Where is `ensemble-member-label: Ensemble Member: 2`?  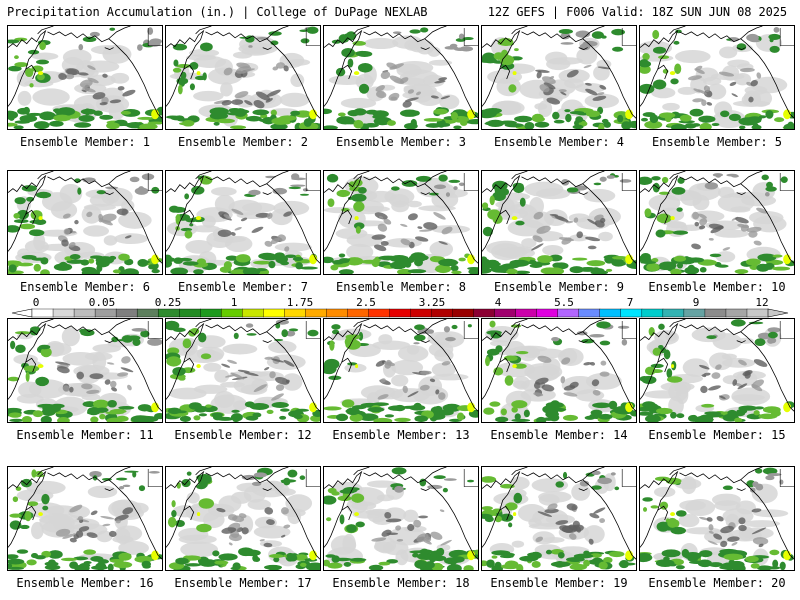 ensemble-member-label: Ensemble Member: 2 is located at coordinates (243, 142).